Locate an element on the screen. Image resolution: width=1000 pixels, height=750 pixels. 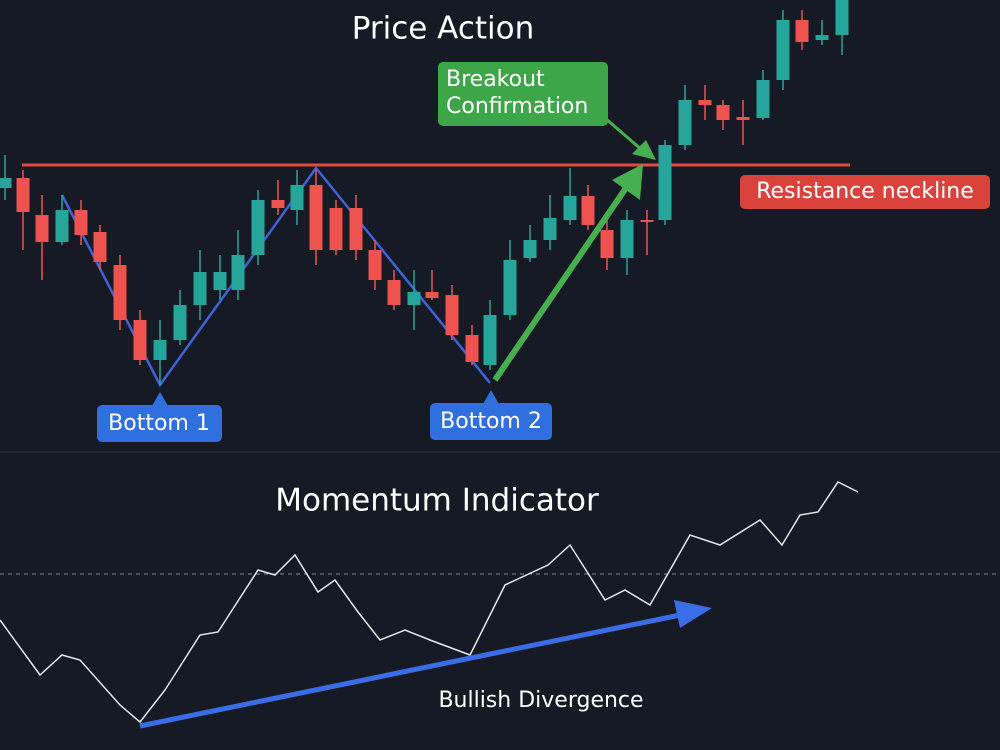
bottom-label: Bottom 1 is located at coordinates (159, 423).